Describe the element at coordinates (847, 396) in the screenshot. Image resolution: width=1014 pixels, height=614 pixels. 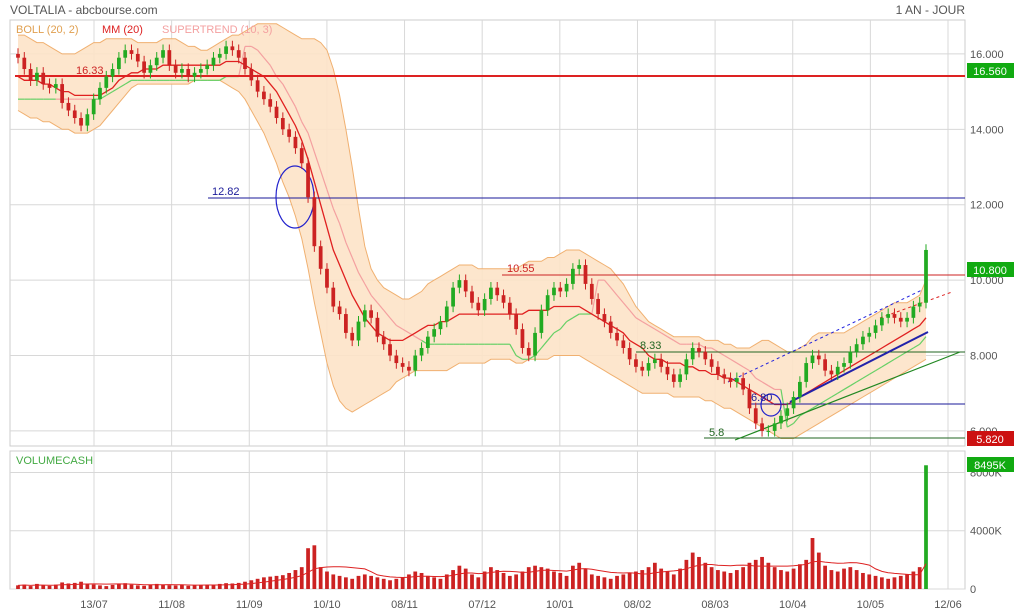
I see `trendline-green` at that location.